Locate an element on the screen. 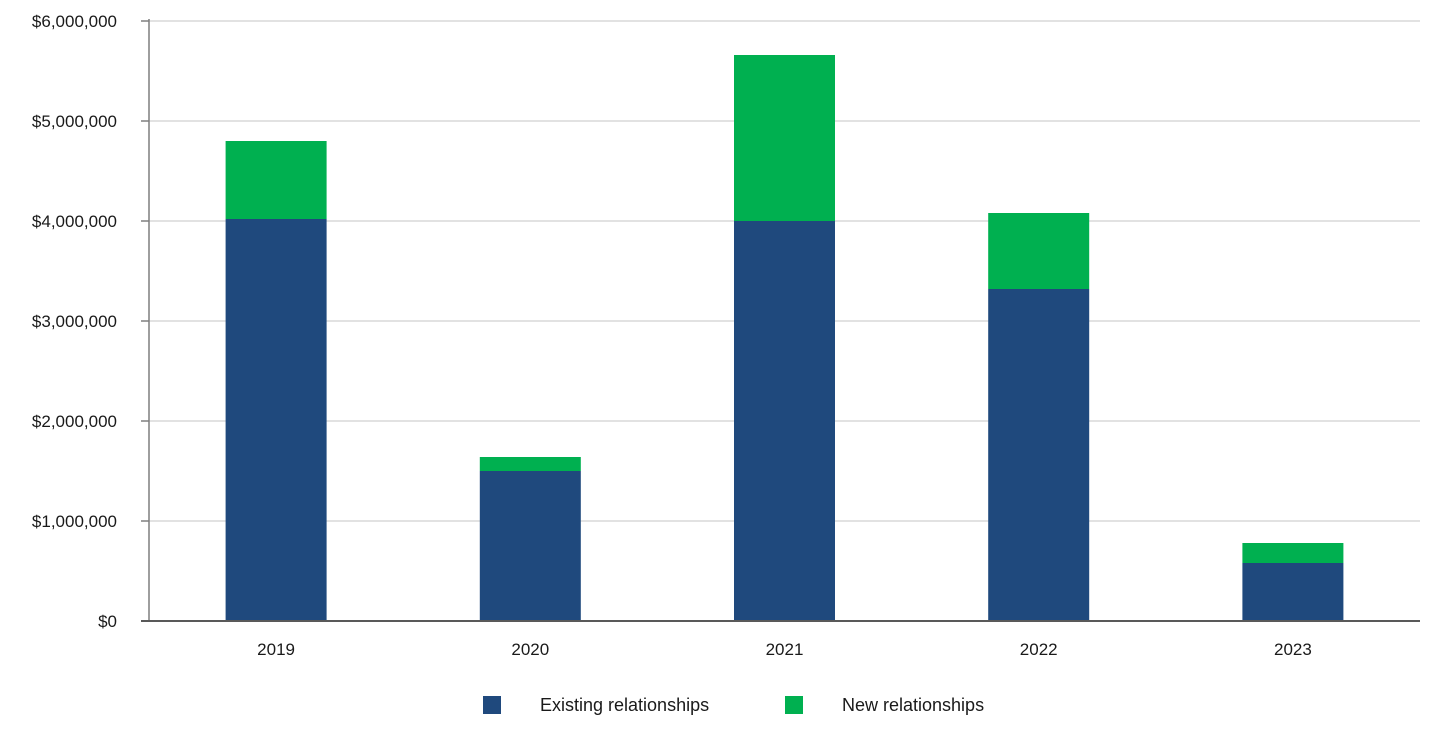 Image resolution: width=1440 pixels, height=751 pixels. bar-new-2020 is located at coordinates (530, 464).